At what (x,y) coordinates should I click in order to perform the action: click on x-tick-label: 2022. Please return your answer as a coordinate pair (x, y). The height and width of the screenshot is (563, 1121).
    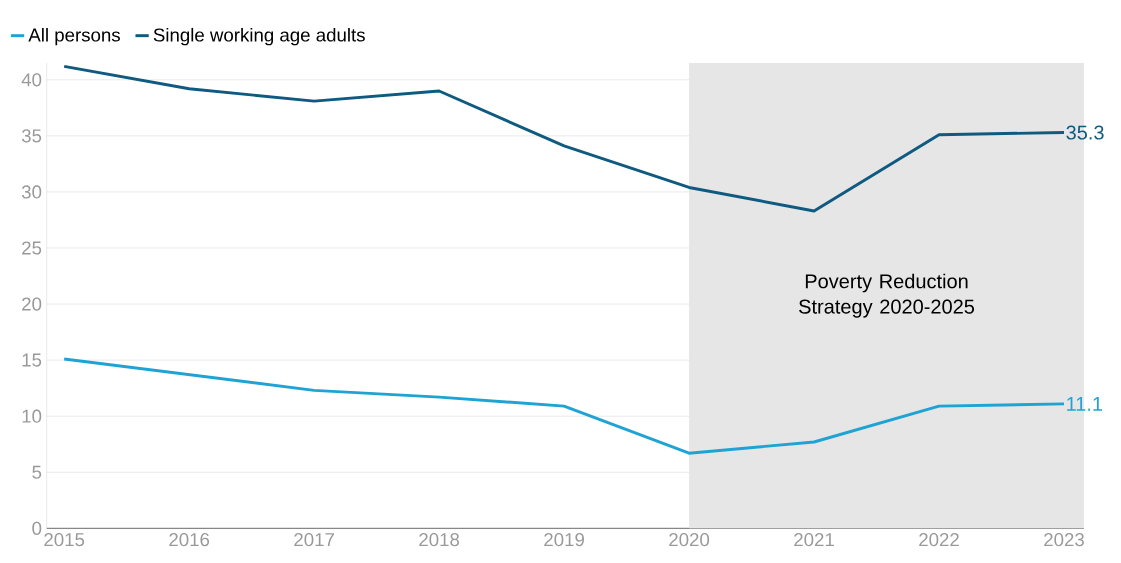
    Looking at the image, I should click on (939, 540).